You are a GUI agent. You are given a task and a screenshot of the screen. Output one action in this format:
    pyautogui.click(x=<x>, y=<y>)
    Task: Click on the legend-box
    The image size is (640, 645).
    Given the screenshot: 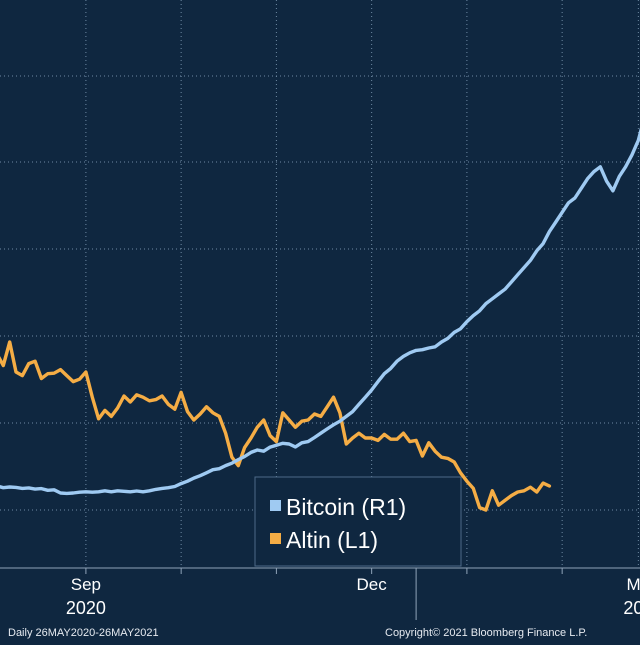 What is the action you would take?
    pyautogui.click(x=358, y=521)
    